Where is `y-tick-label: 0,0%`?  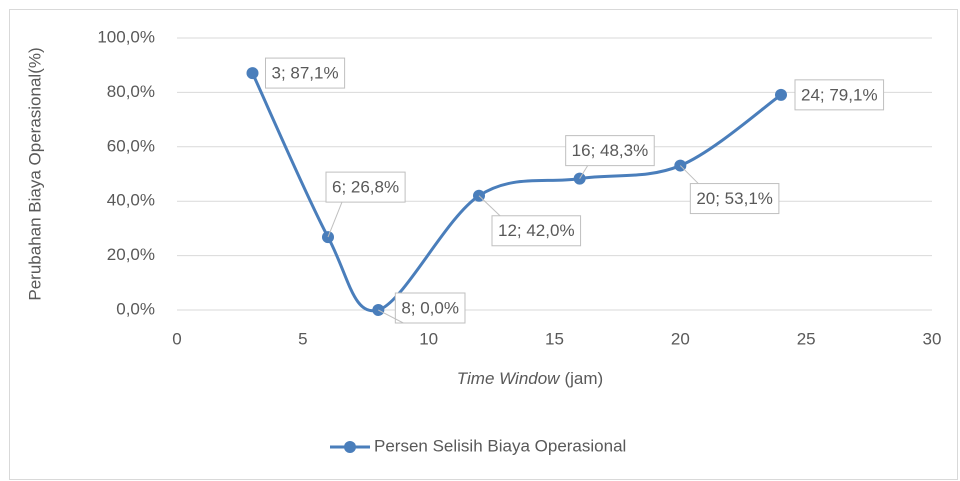 y-tick-label: 0,0% is located at coordinates (135, 308).